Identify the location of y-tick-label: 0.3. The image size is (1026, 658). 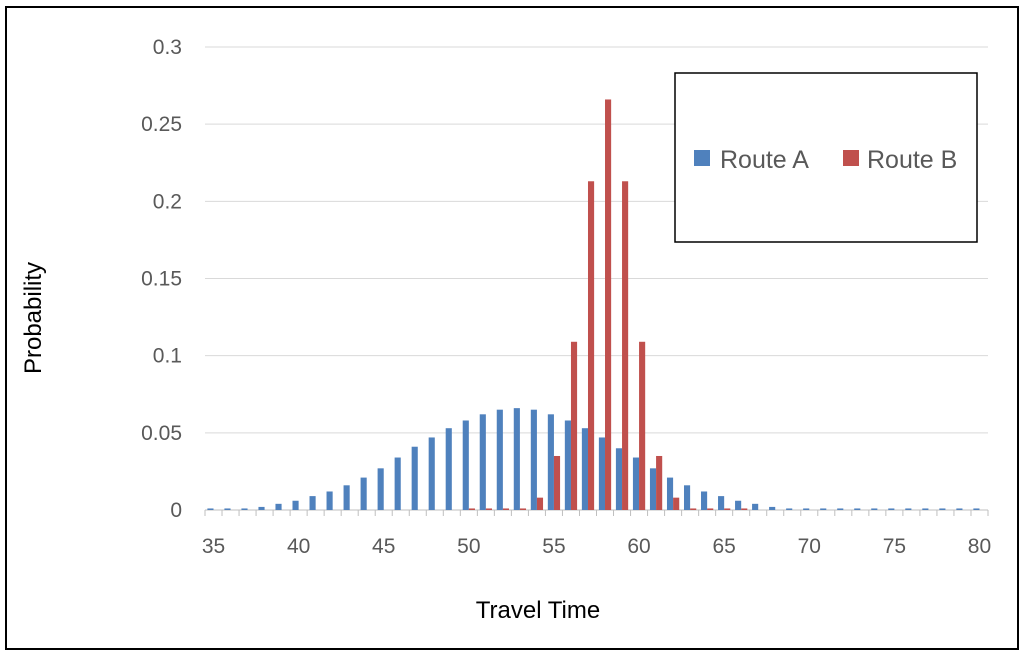
(167, 47).